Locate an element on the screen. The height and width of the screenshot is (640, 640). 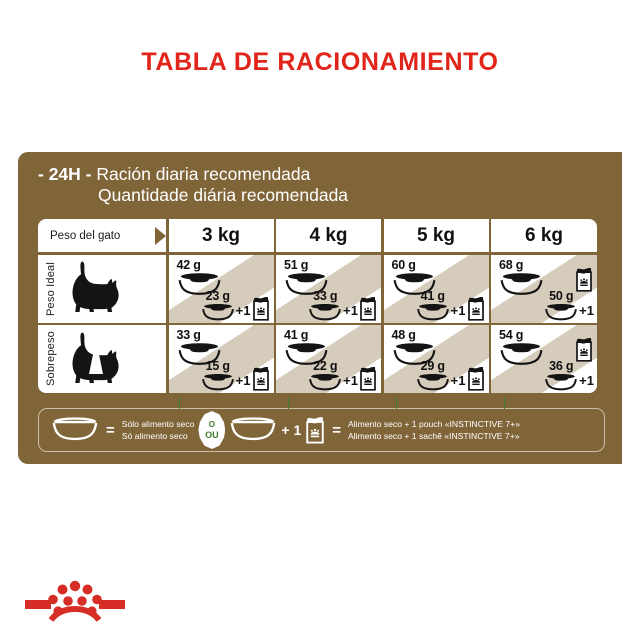
dry-only-group: 48 g is located at coordinates (414, 347).